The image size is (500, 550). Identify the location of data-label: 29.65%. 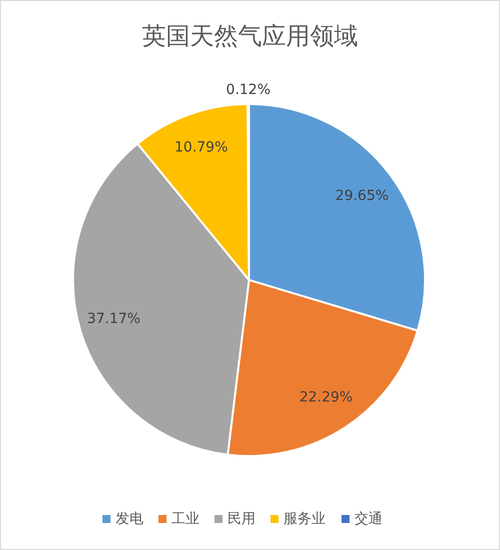
(362, 196).